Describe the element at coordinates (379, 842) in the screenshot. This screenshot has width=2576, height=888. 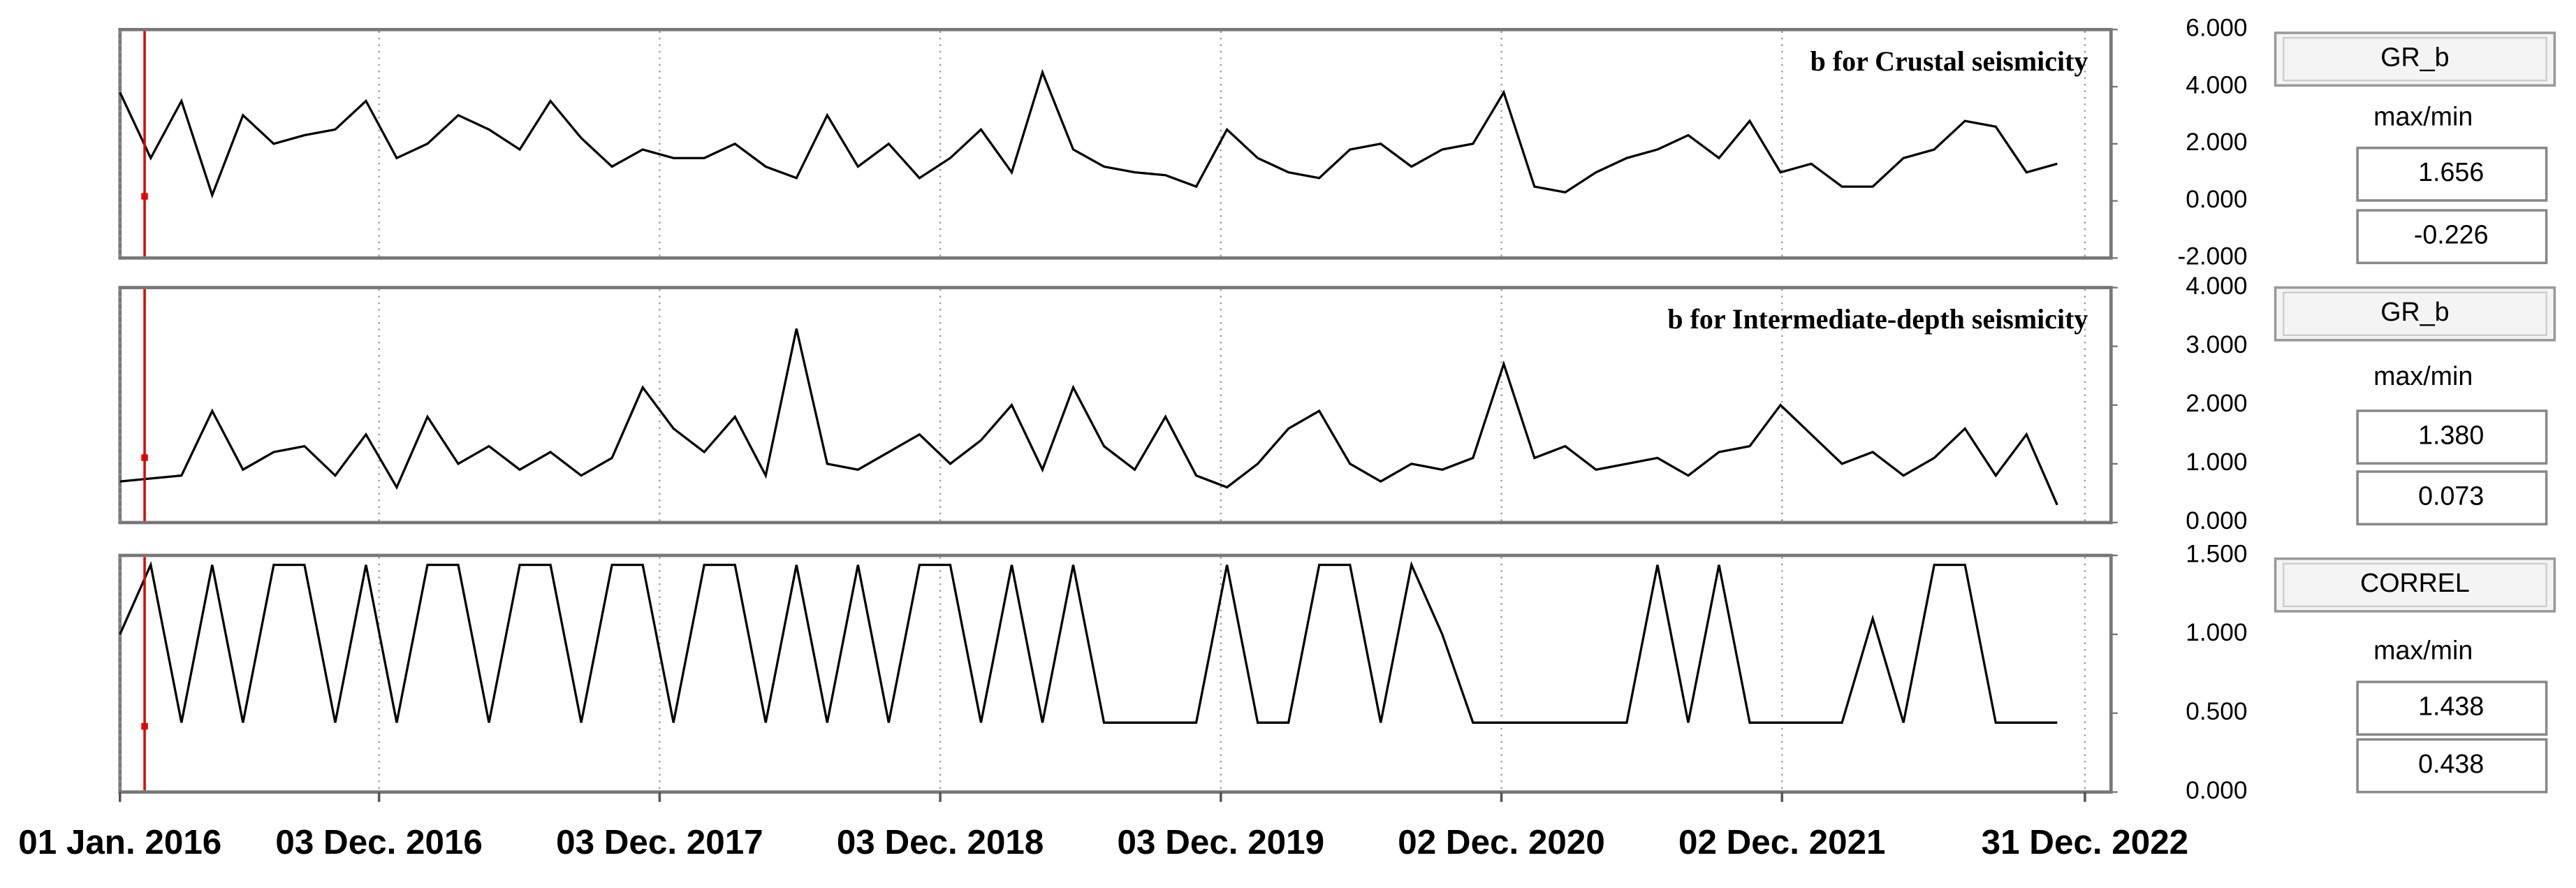
I see `x-tick-label: 03 Dec. 2016` at that location.